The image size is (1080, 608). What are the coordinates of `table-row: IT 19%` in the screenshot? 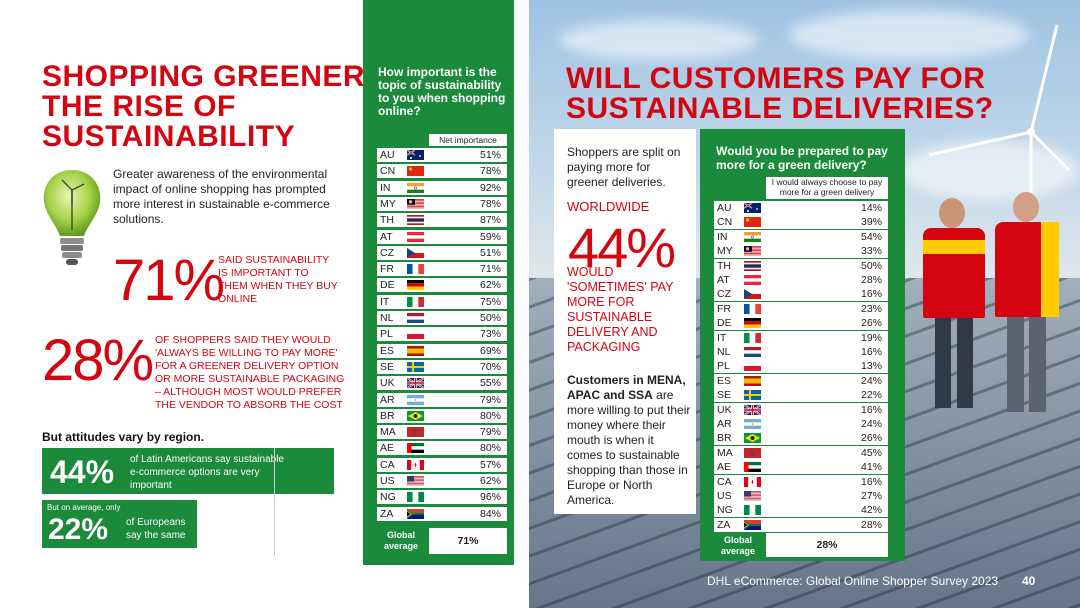 It's located at (801, 337).